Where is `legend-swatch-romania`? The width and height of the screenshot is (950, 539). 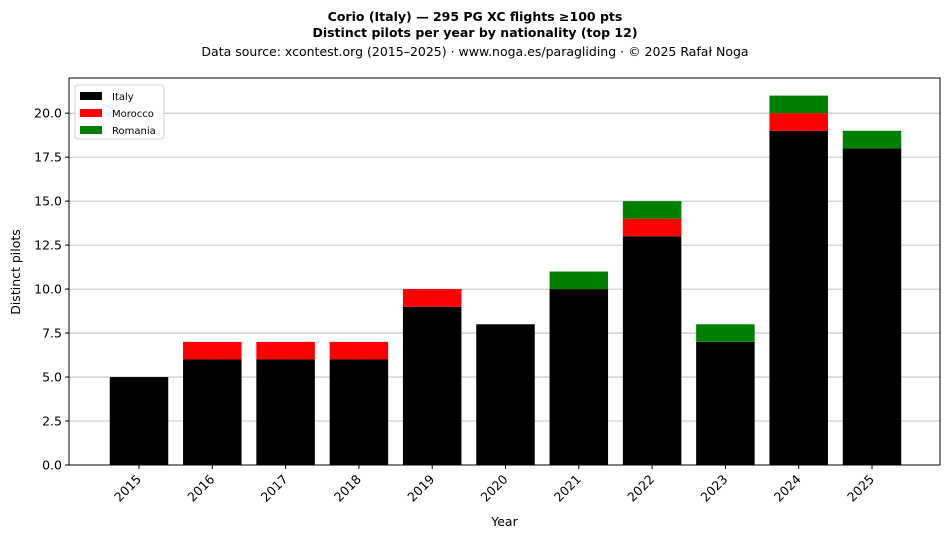
legend-swatch-romania is located at coordinates (91, 130).